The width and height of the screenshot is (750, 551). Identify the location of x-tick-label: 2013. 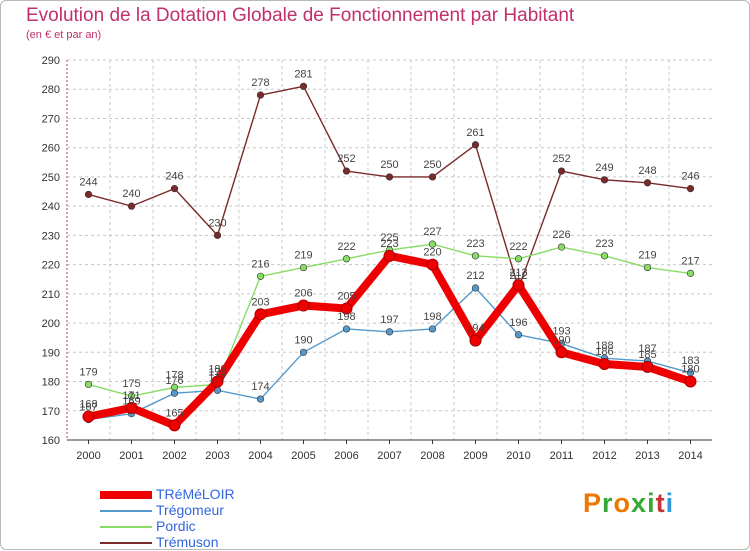
(647, 456).